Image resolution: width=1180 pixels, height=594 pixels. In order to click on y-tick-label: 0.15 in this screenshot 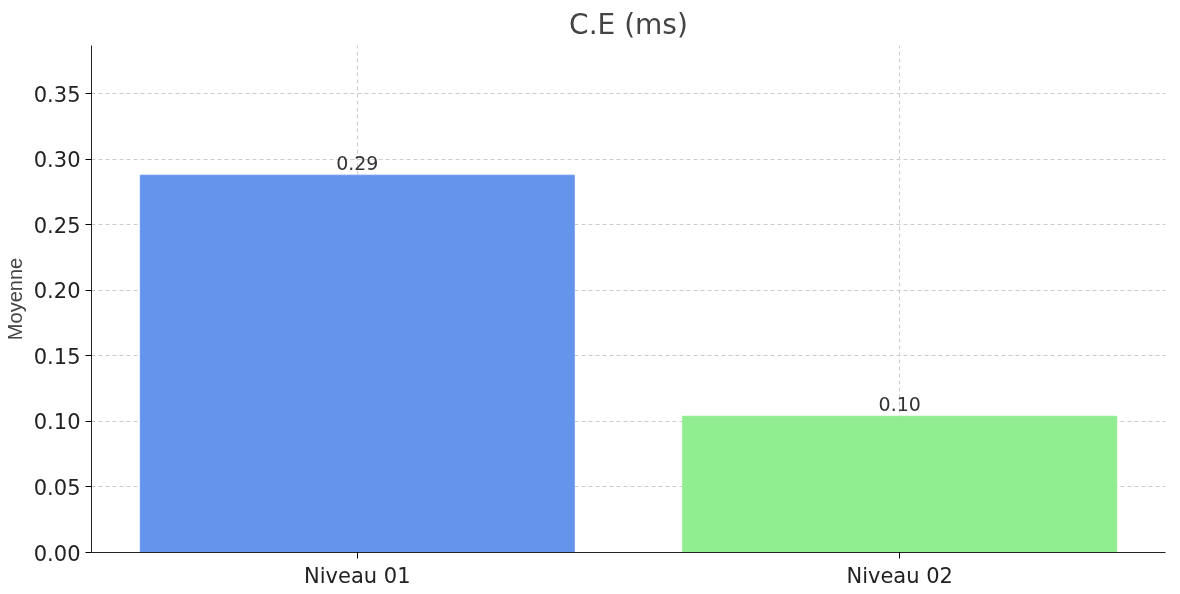, I will do `click(57, 356)`.